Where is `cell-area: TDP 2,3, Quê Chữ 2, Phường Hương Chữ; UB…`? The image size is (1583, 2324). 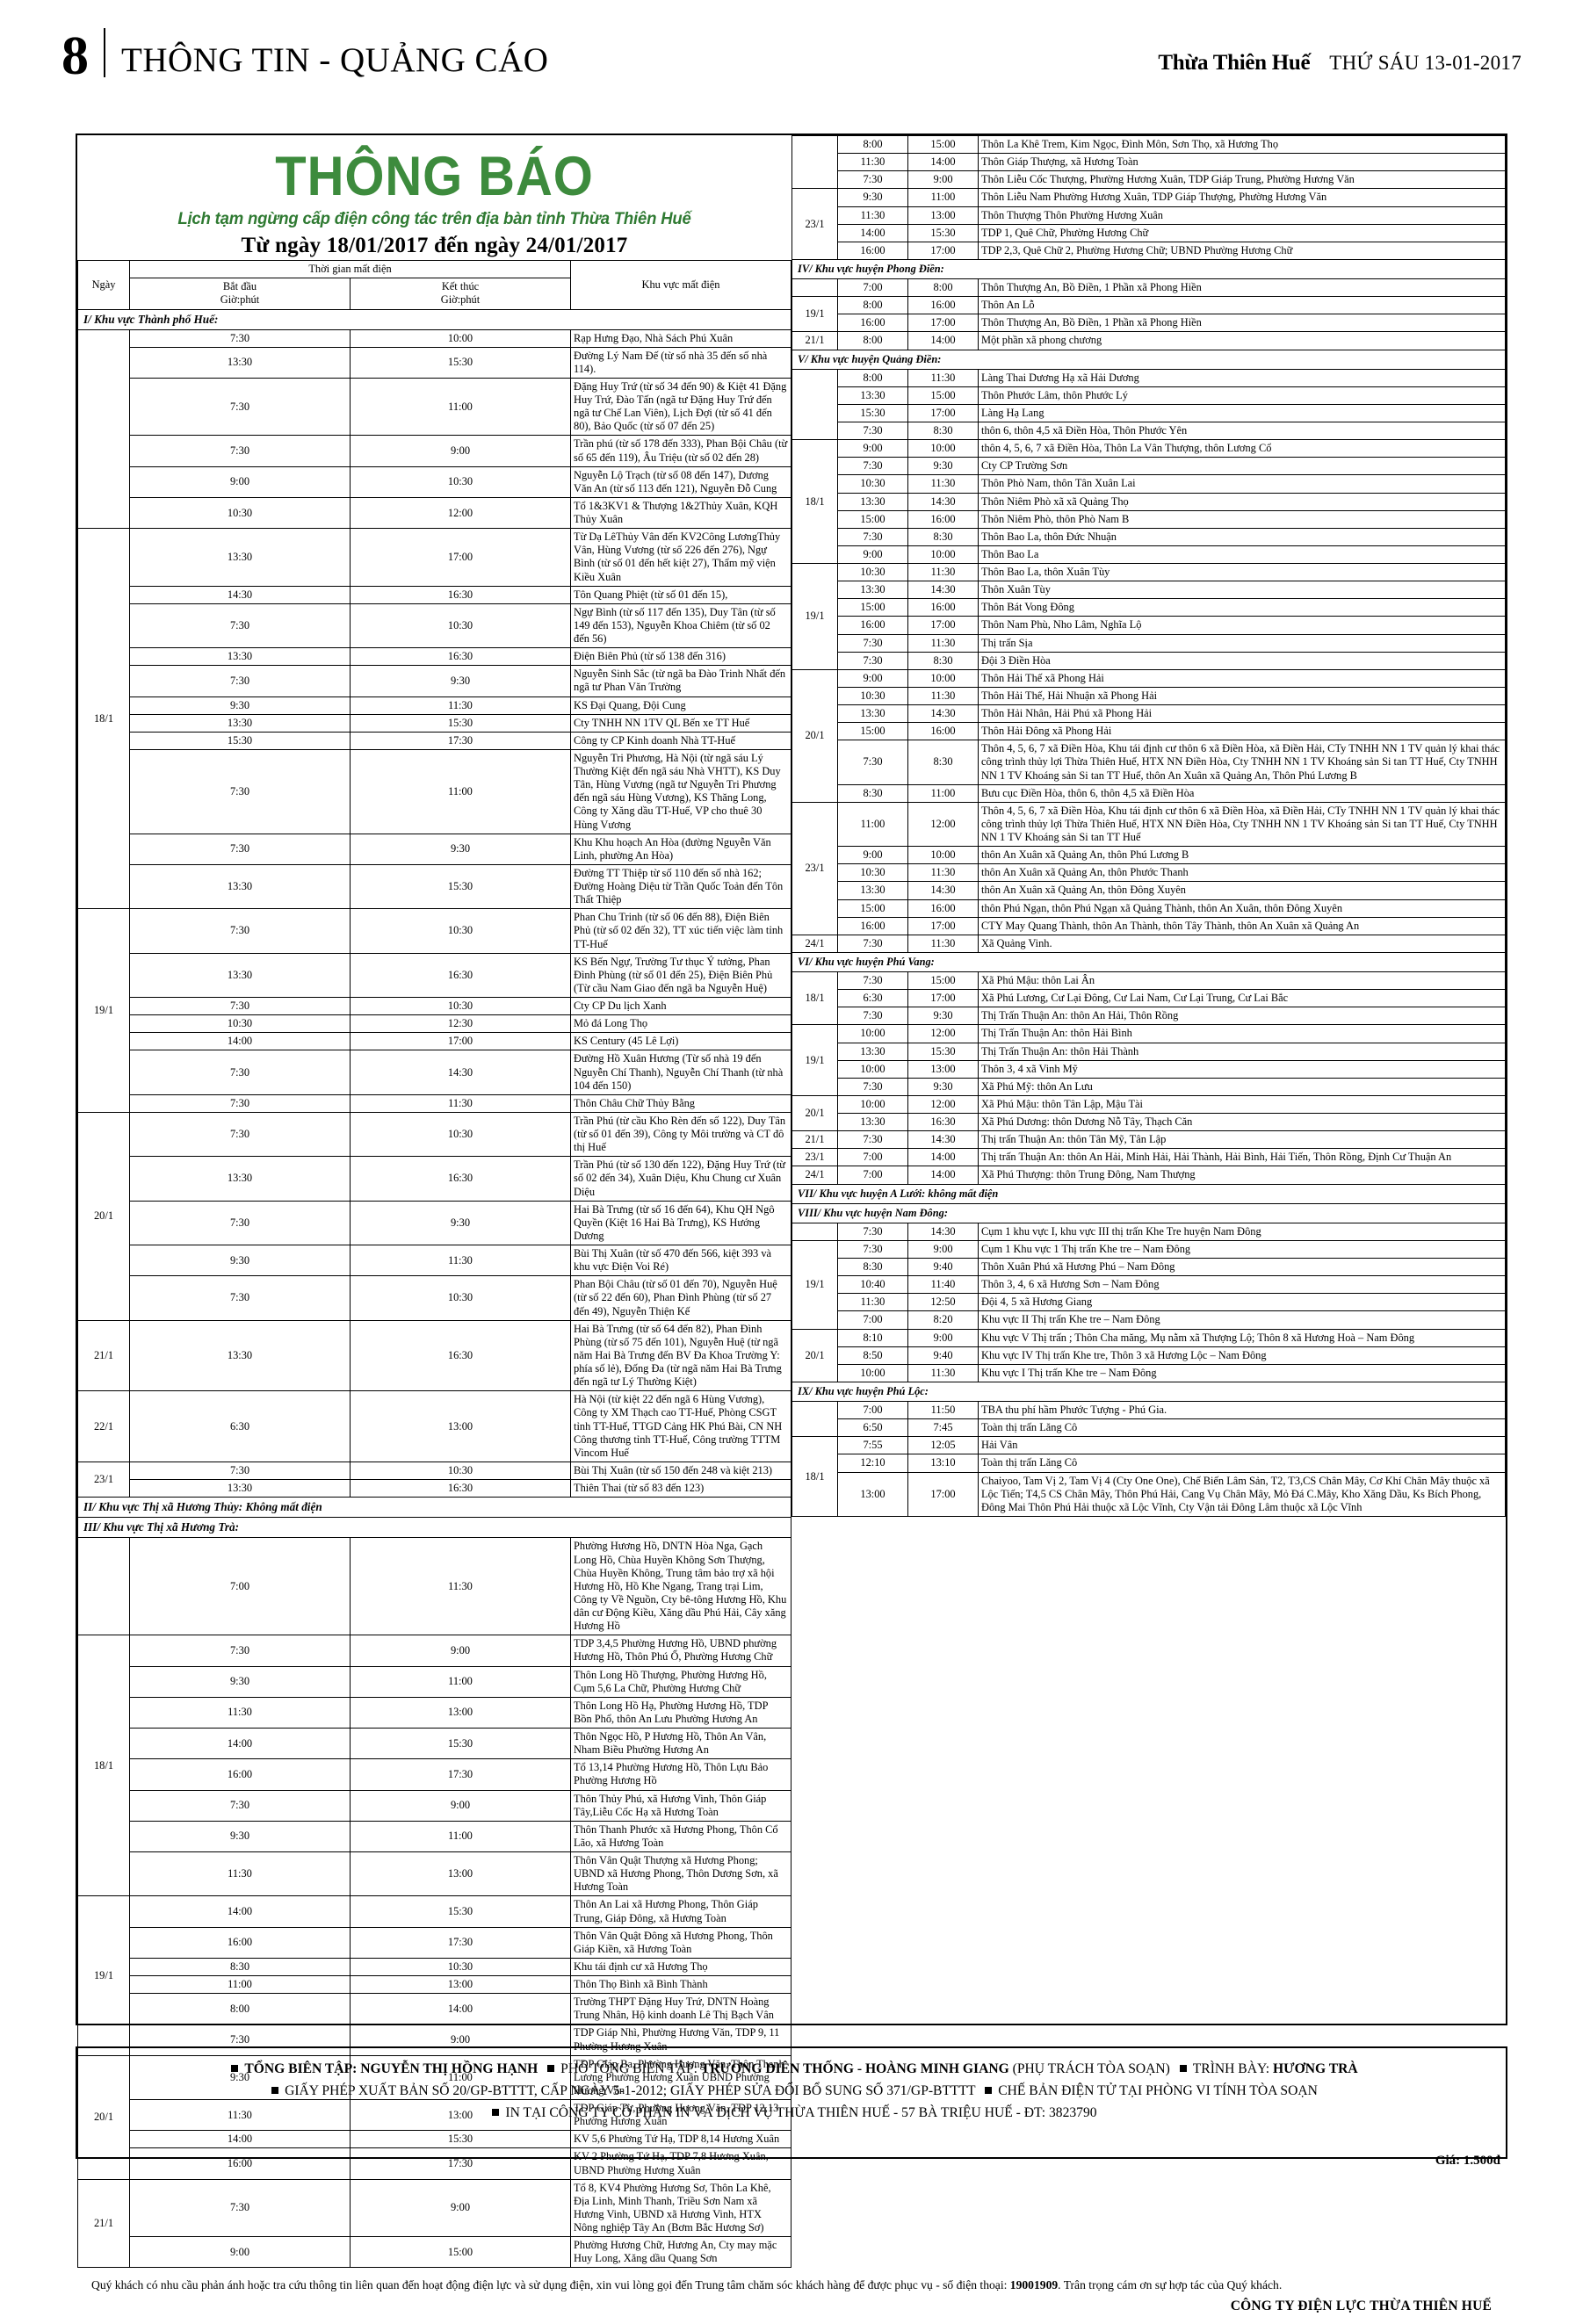 cell-area: TDP 2,3, Quê Chữ 2, Phường Hương Chữ; UB… is located at coordinates (1242, 250).